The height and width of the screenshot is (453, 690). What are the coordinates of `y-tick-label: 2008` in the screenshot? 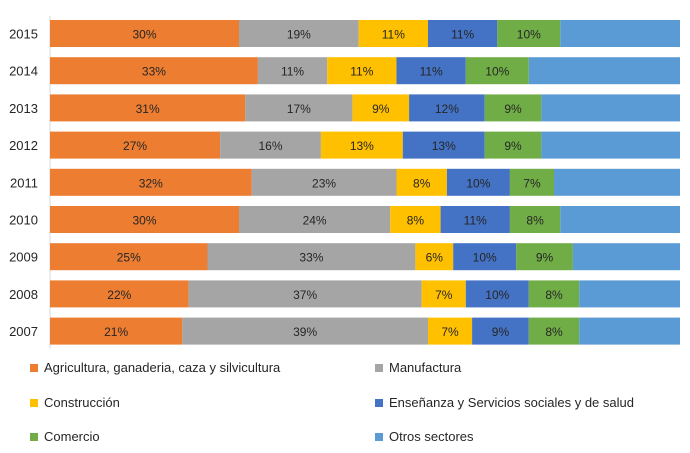 It's located at (23, 294).